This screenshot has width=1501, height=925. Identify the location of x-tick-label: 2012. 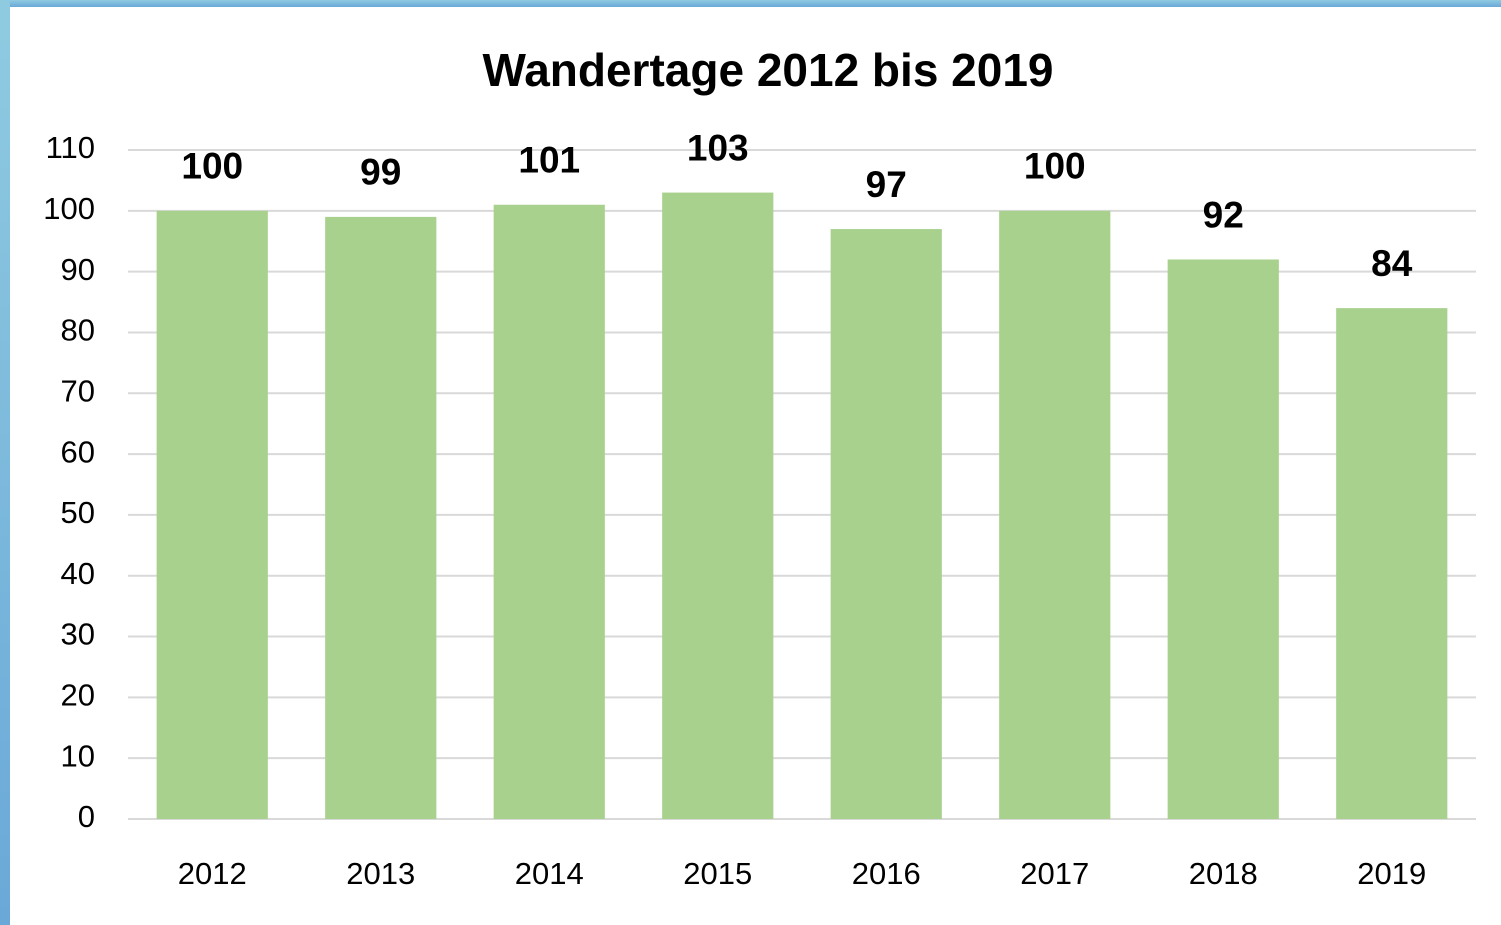
(212, 873).